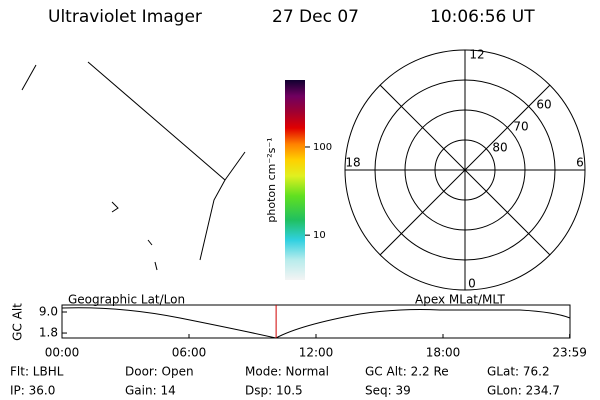 This screenshot has height=400, width=600. What do you see at coordinates (543, 105) in the screenshot?
I see `ring-label: 60` at bounding box center [543, 105].